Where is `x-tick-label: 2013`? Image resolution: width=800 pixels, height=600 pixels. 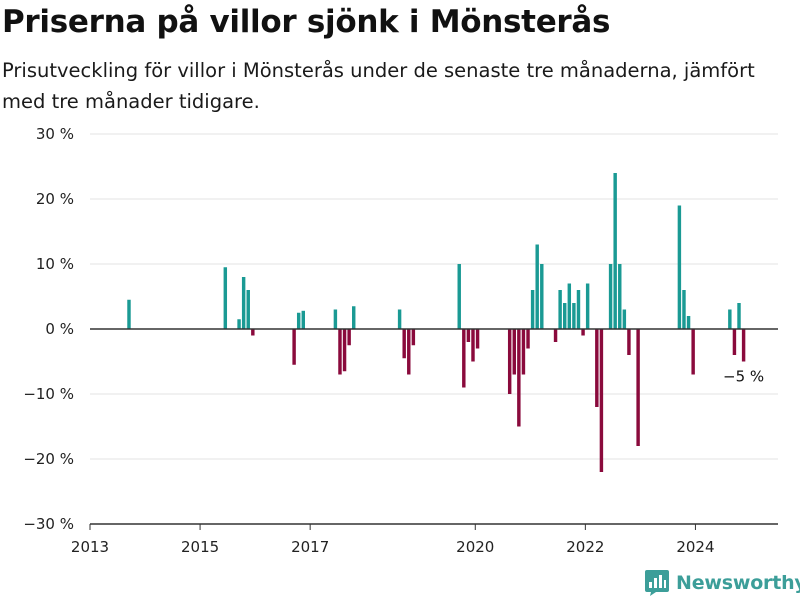
x-tick-label: 2013 is located at coordinates (90, 547).